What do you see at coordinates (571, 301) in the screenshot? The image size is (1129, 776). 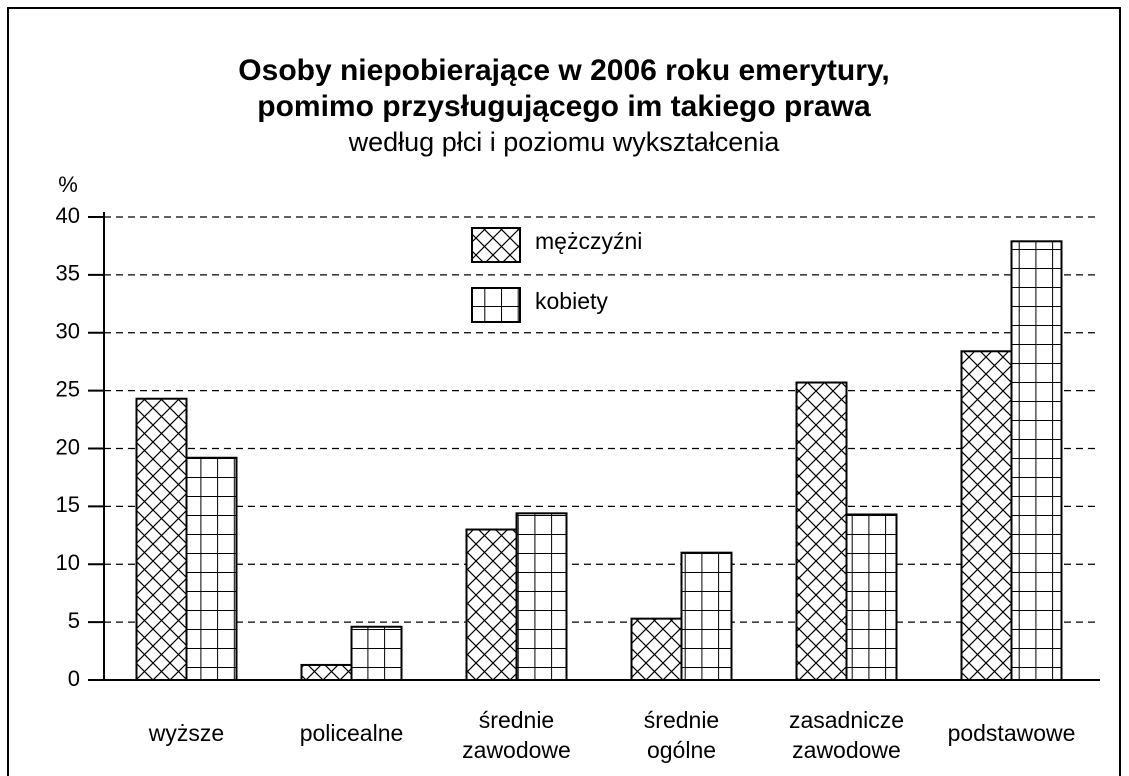 I see `legend-label: kobiety` at bounding box center [571, 301].